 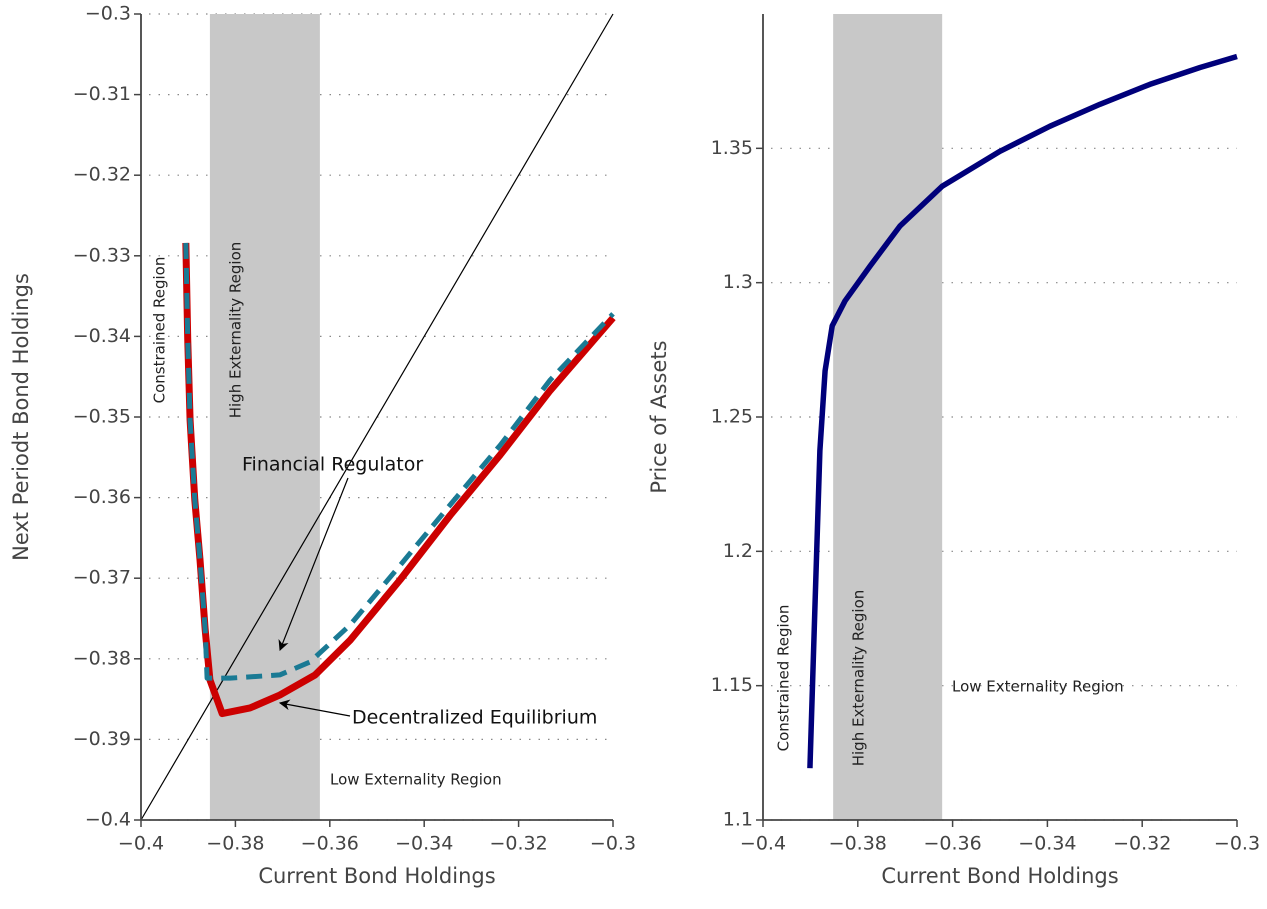 I want to click on y-tick-label: 1.1, so click(x=738, y=820).